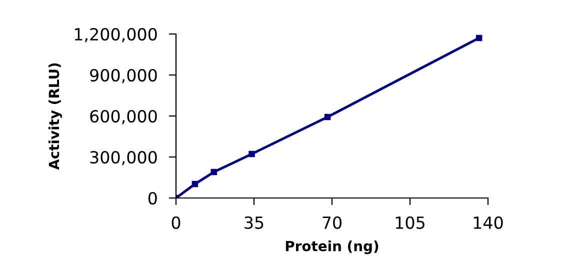 This screenshot has width=567, height=278. What do you see at coordinates (123, 117) in the screenshot?
I see `y-tick-label: 600,000` at bounding box center [123, 117].